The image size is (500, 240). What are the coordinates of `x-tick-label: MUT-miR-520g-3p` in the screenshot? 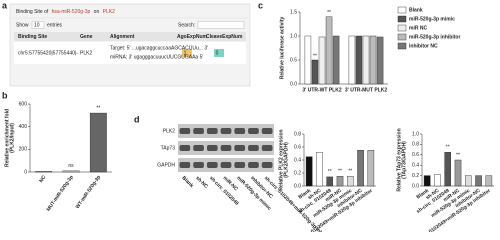 It's located at (60, 193).